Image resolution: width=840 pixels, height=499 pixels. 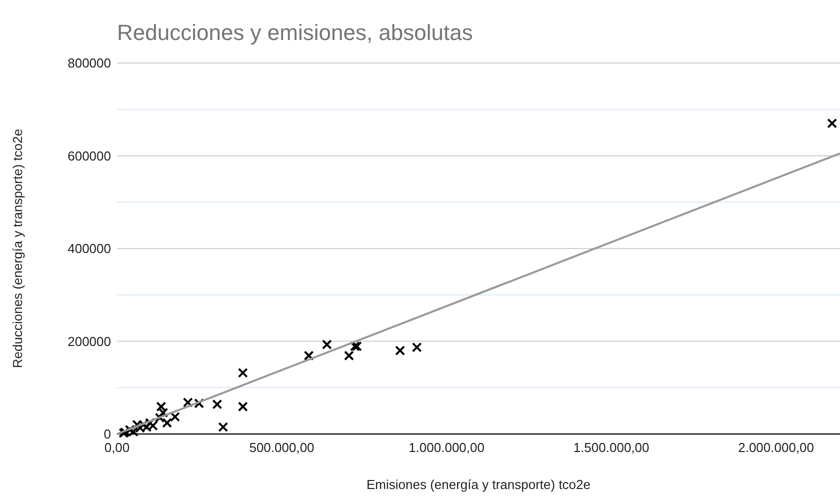 I want to click on y-tick-label: 200000, so click(x=89, y=341).